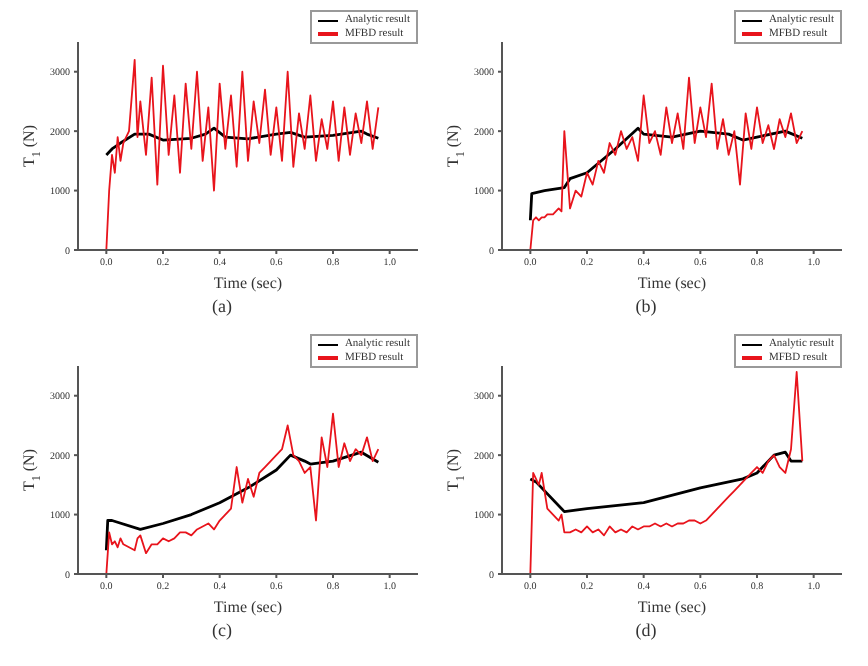  I want to click on text: (d), so click(646, 630).